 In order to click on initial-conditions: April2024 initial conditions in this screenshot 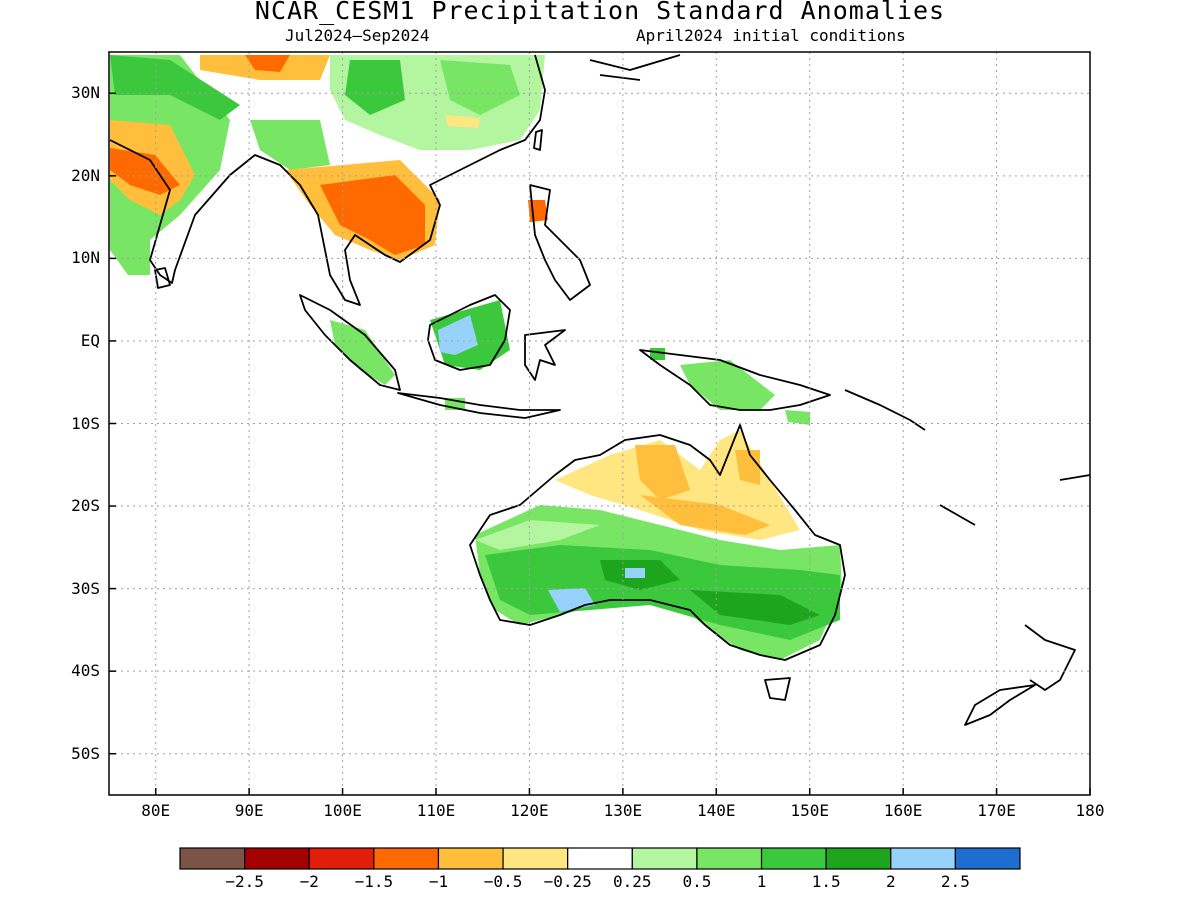, I will do `click(771, 35)`.